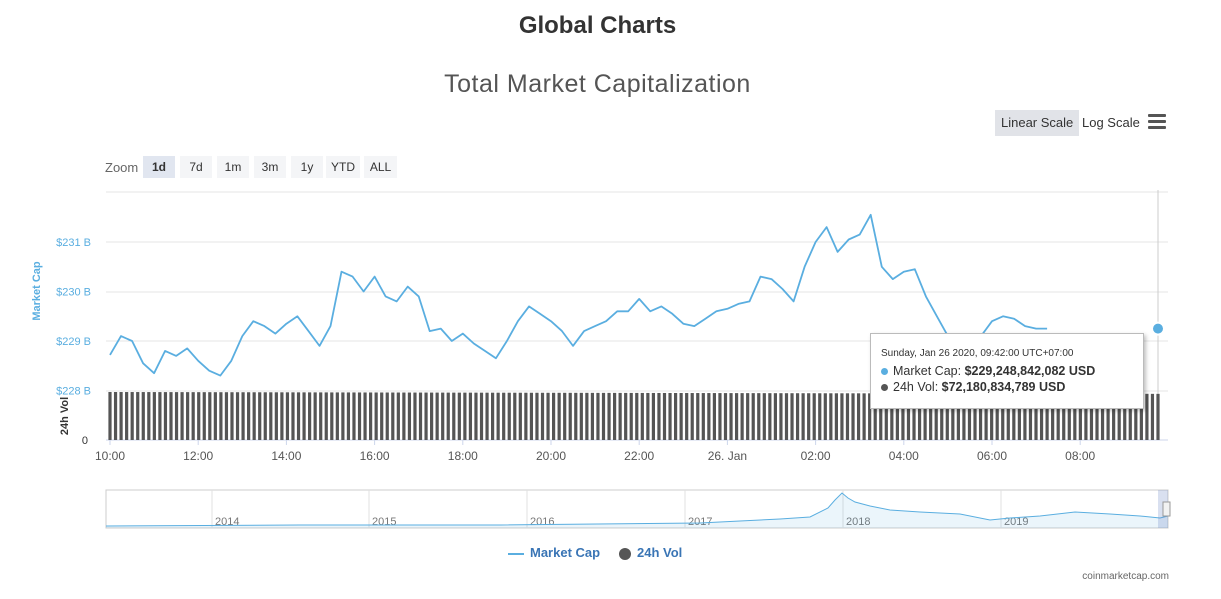 The width and height of the screenshot is (1221, 599). What do you see at coordinates (270, 167) in the screenshot?
I see `zoom-3m-button: 3m` at bounding box center [270, 167].